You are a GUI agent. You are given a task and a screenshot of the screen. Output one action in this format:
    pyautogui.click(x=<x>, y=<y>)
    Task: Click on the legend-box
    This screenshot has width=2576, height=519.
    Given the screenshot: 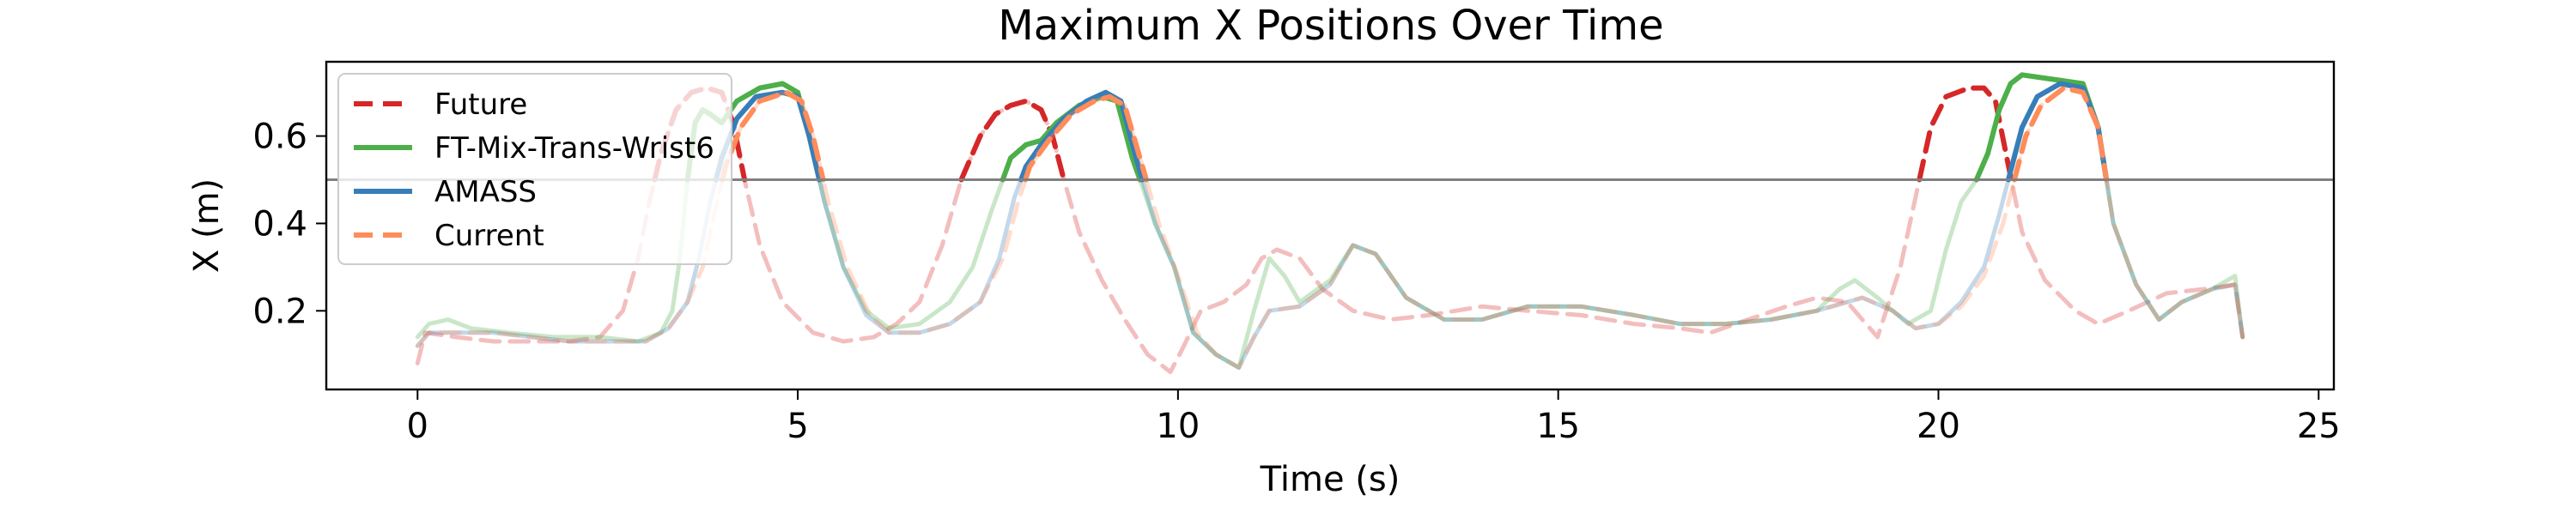 What is the action you would take?
    pyautogui.click(x=534, y=169)
    